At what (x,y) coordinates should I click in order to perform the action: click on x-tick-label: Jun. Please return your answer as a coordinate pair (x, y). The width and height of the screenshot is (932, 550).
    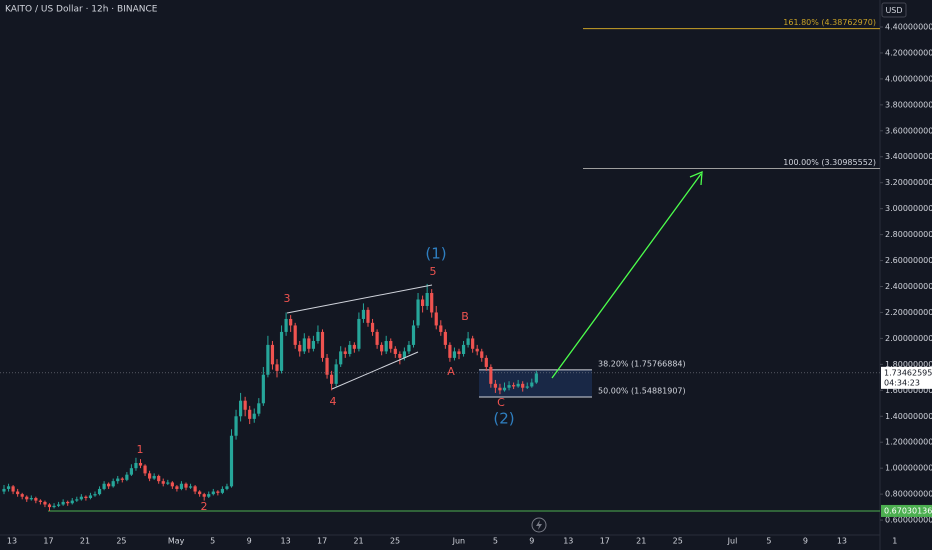
    Looking at the image, I should click on (459, 541).